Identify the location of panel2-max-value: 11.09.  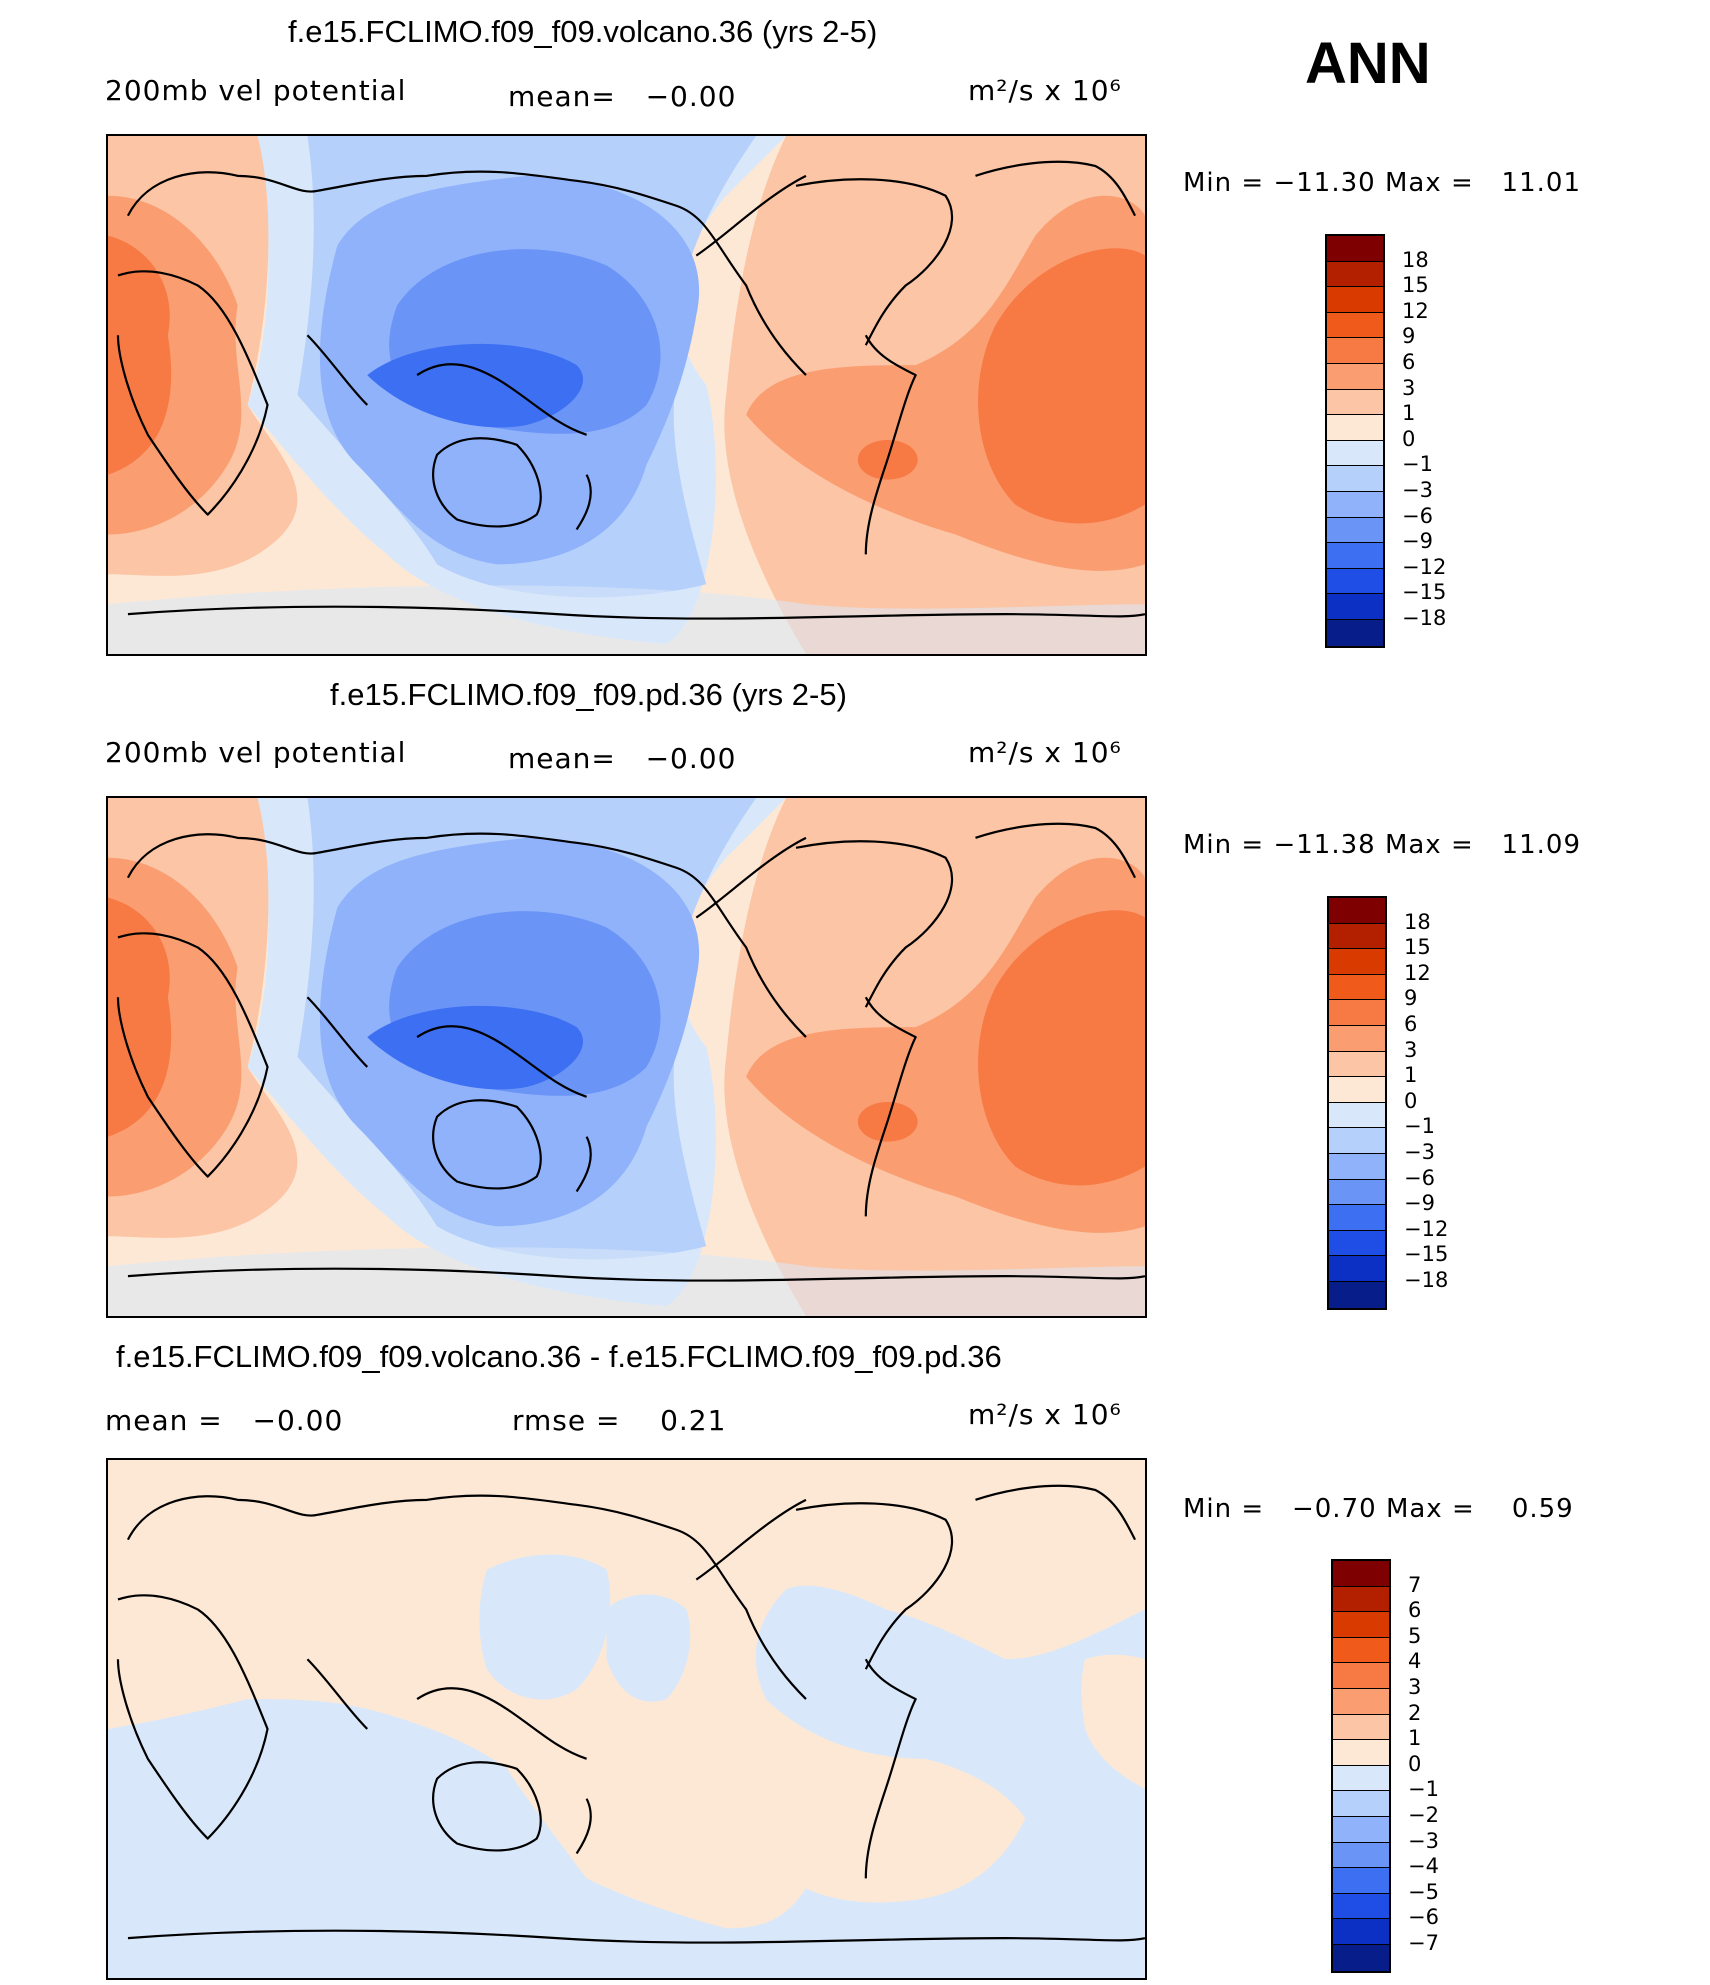
(1541, 845).